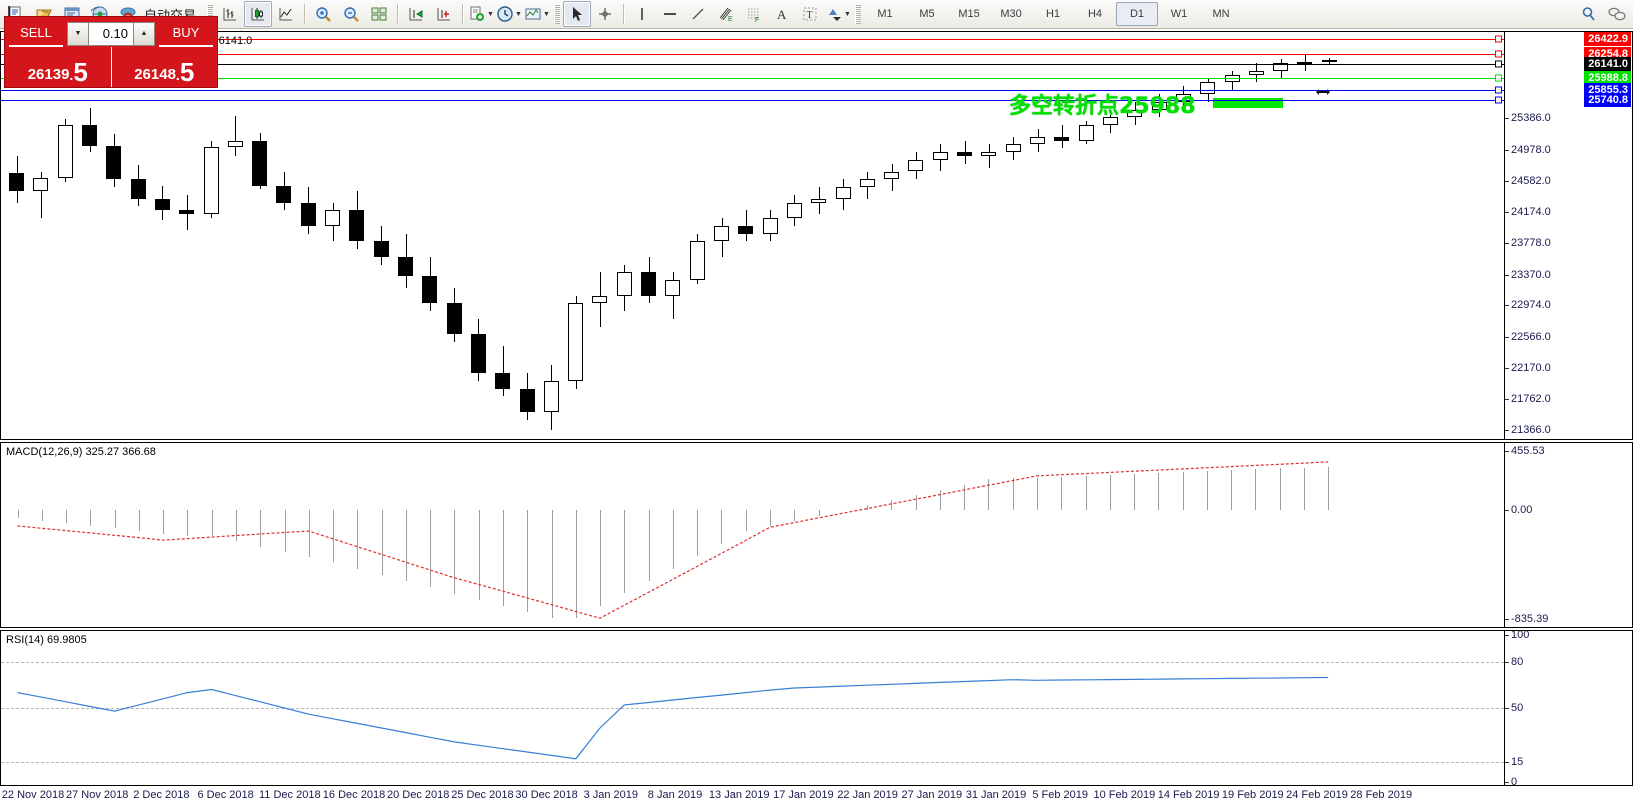  What do you see at coordinates (1607, 78) in the screenshot?
I see `price-level-tag: 25988.8` at bounding box center [1607, 78].